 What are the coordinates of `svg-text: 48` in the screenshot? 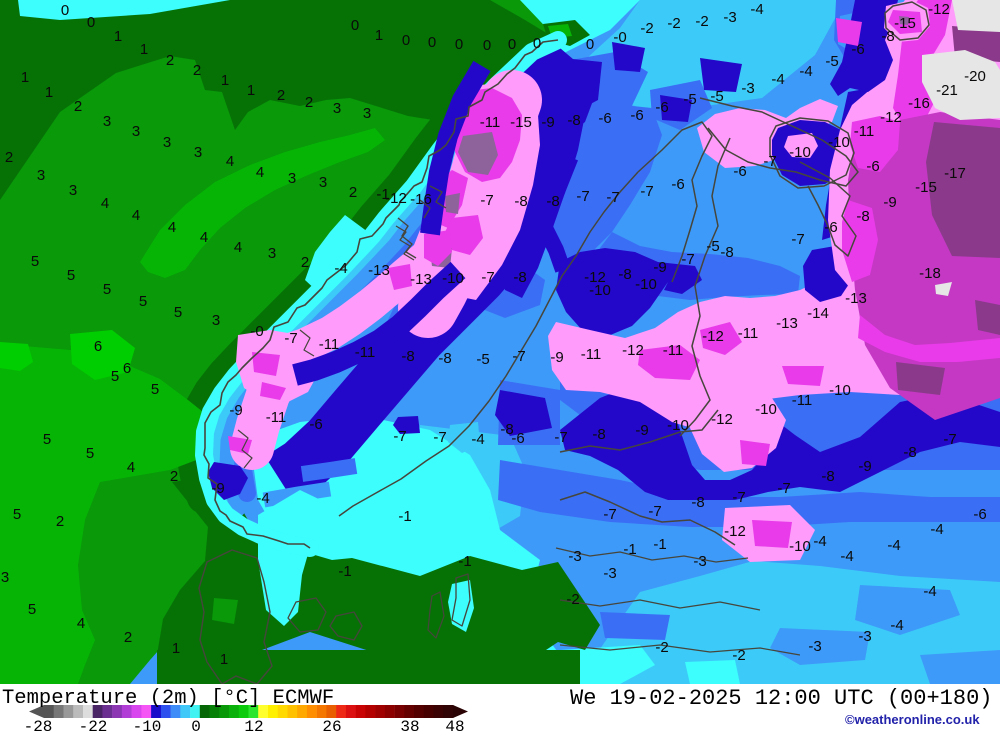 It's located at (454, 725).